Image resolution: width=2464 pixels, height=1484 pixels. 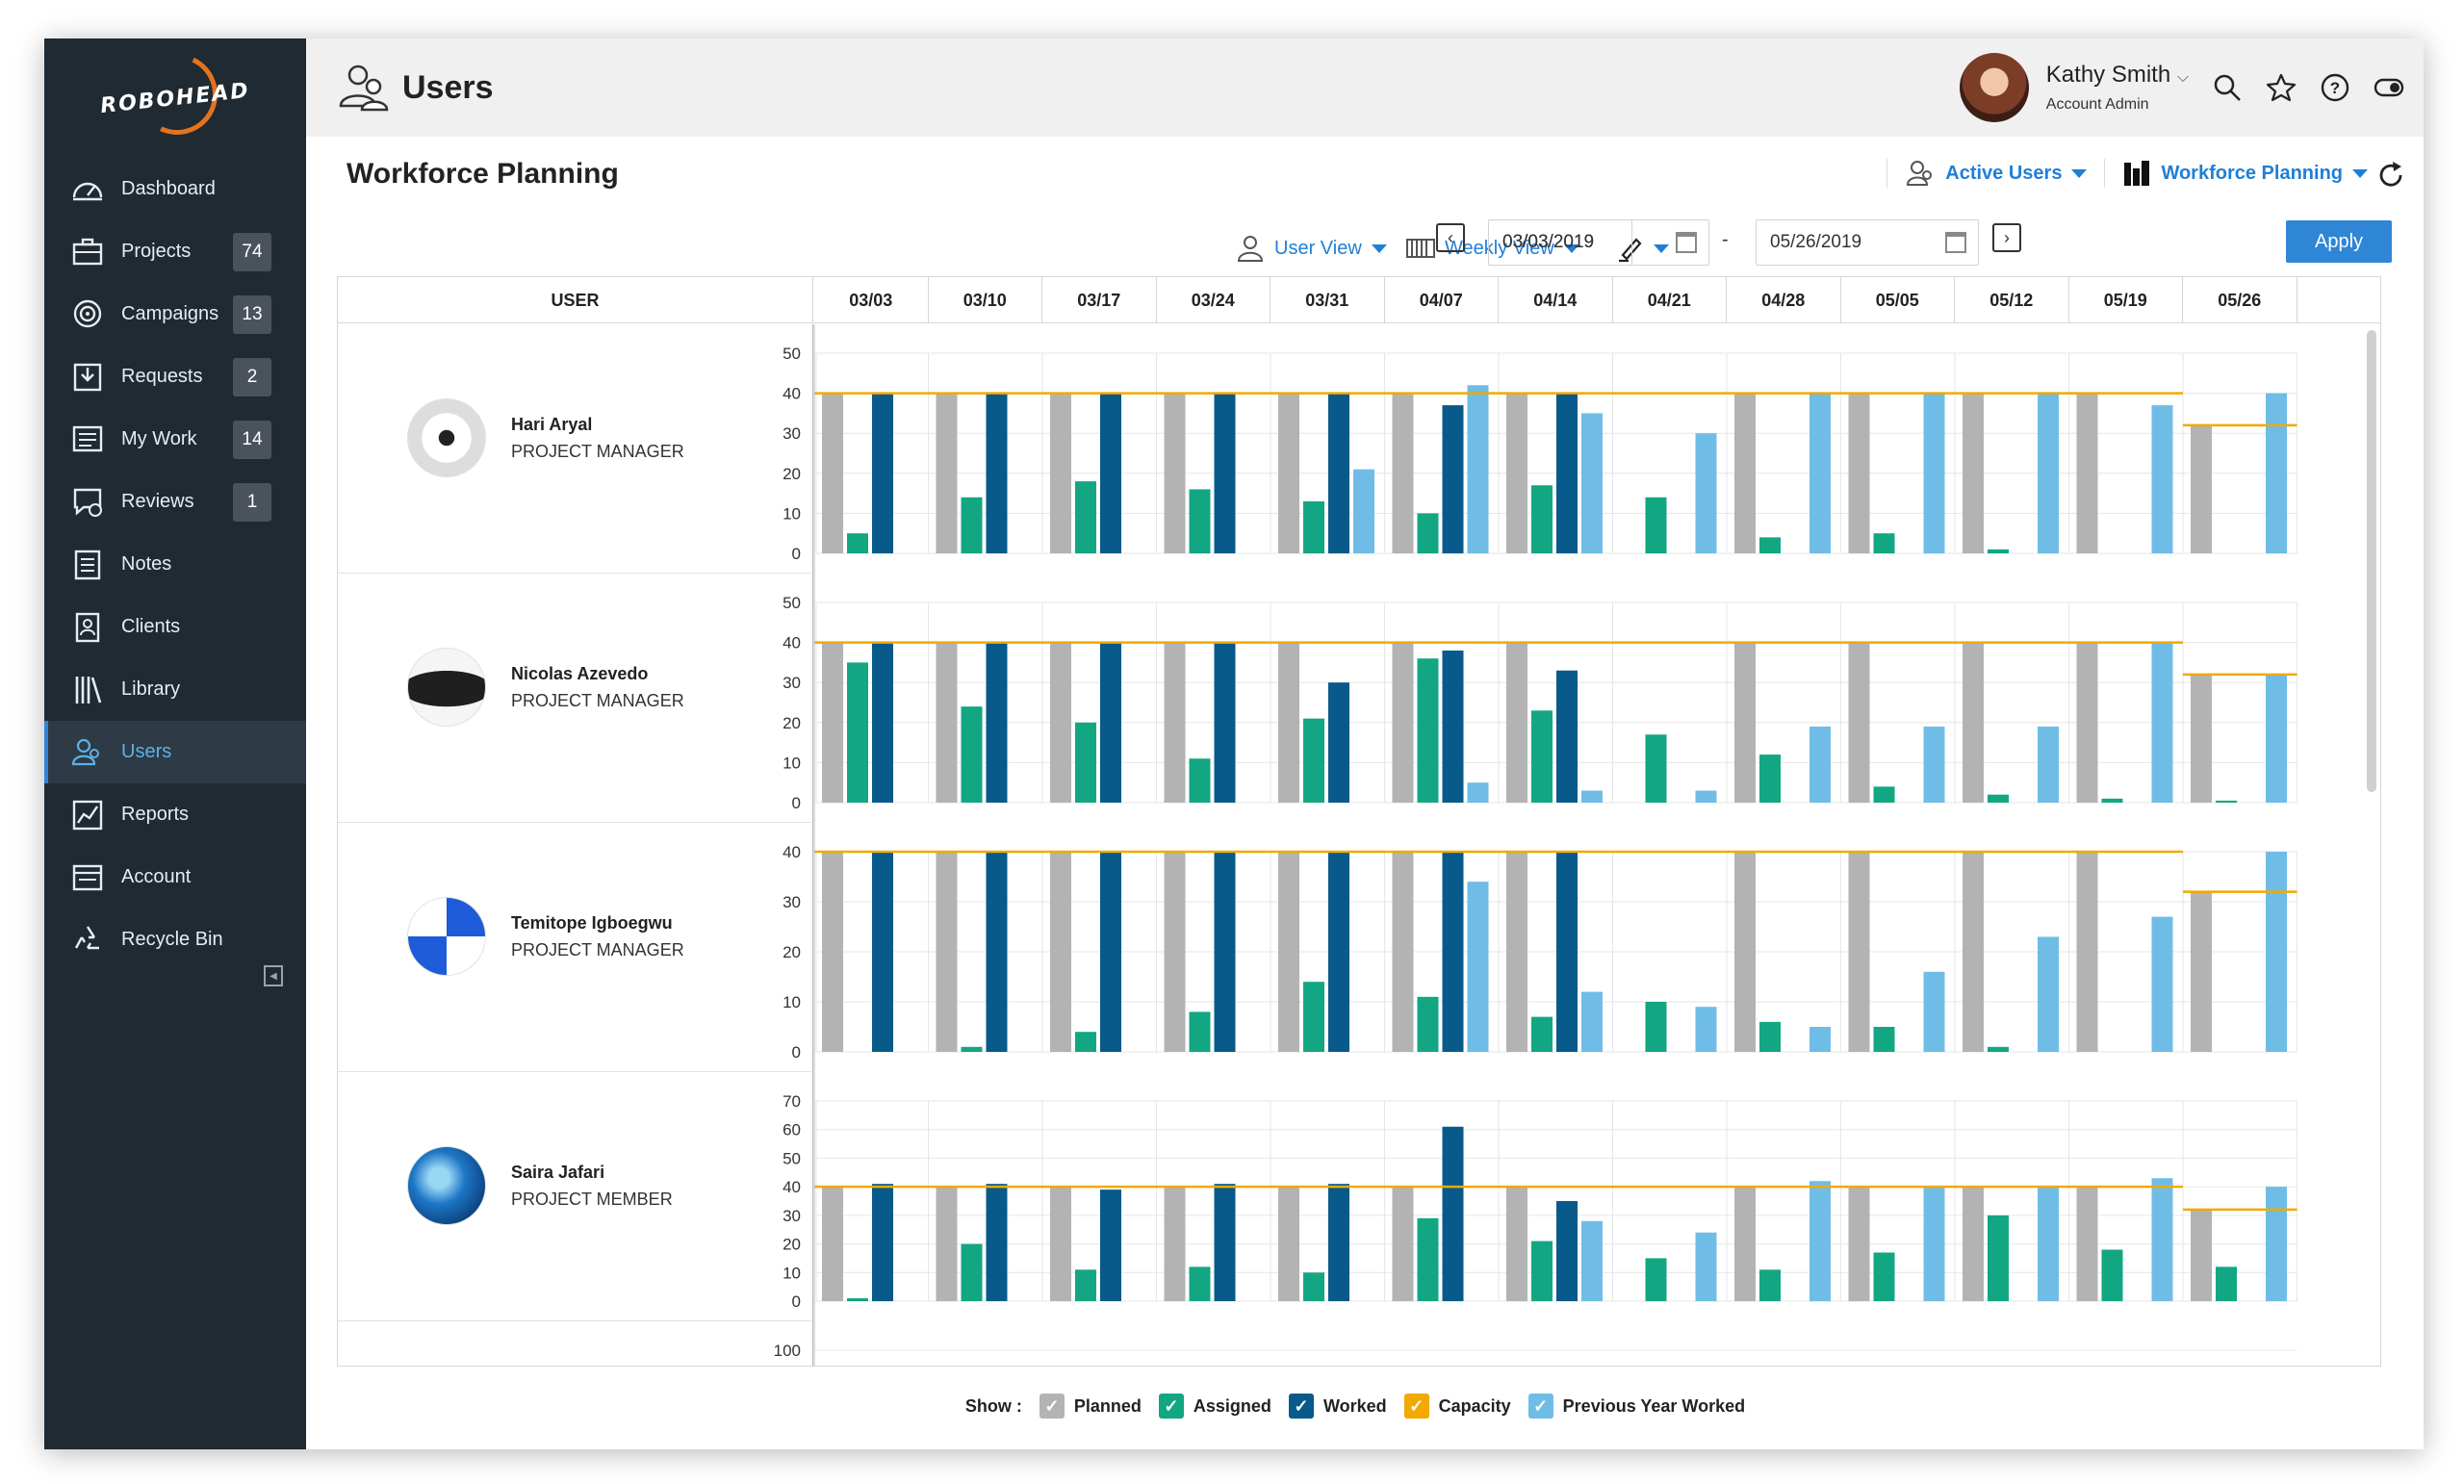 I want to click on user-column-header: USER, so click(x=575, y=300).